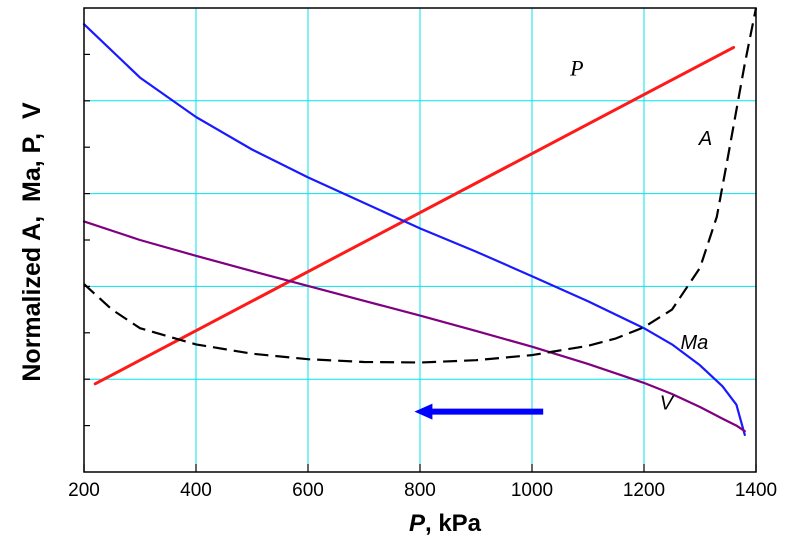 The height and width of the screenshot is (539, 787). What do you see at coordinates (479, 411) in the screenshot?
I see `direction-arrow-group` at bounding box center [479, 411].